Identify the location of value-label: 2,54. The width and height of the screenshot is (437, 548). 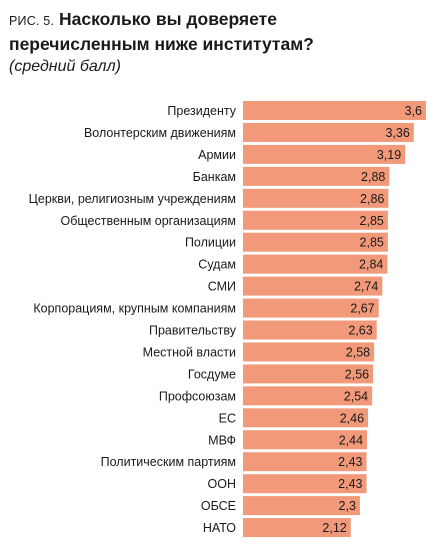
(356, 396).